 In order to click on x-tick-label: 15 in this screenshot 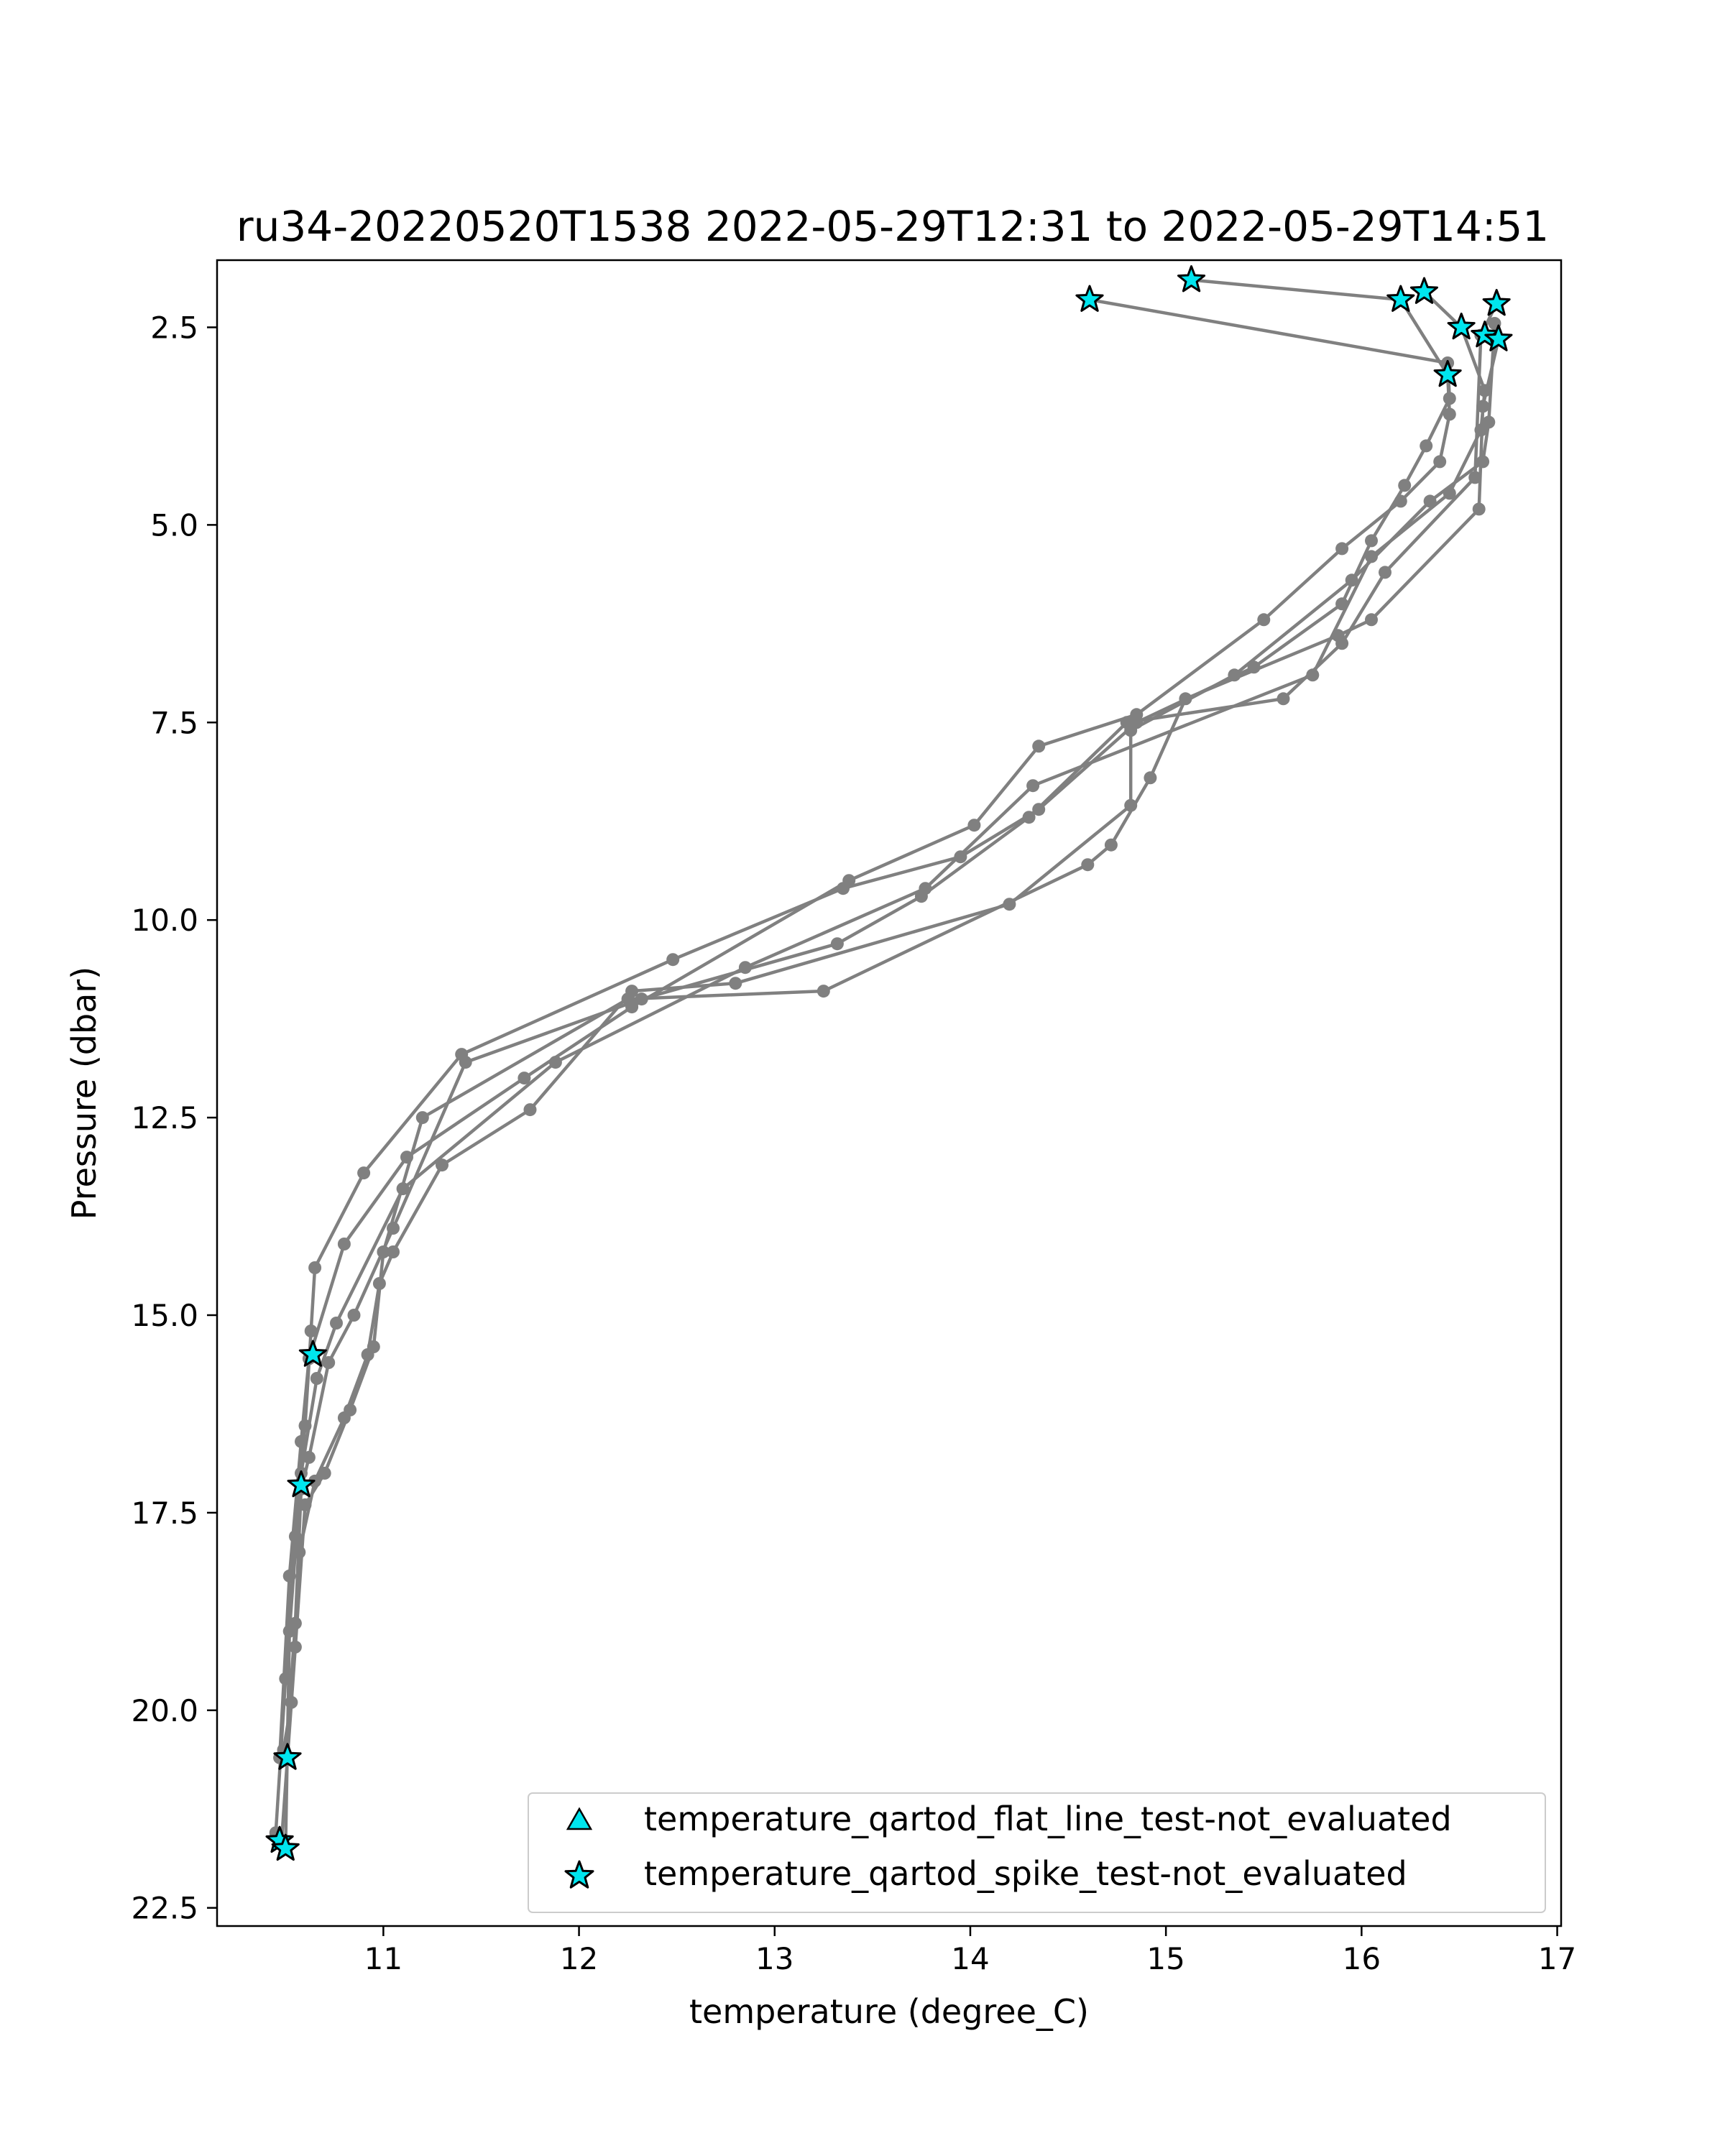, I will do `click(1165, 1958)`.